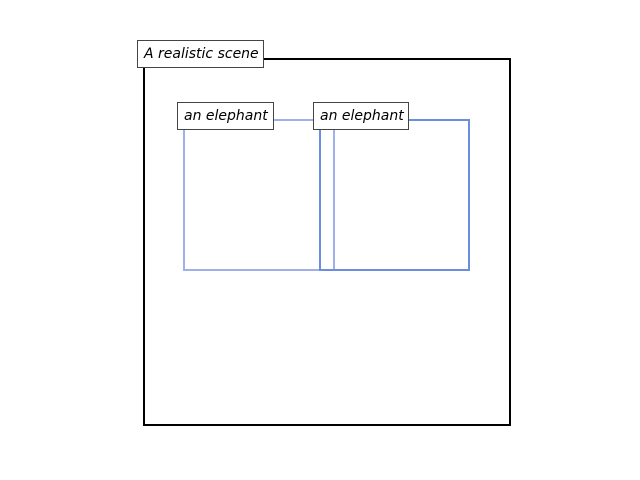  I want to click on elephant-label-1: an elephant, so click(225, 116).